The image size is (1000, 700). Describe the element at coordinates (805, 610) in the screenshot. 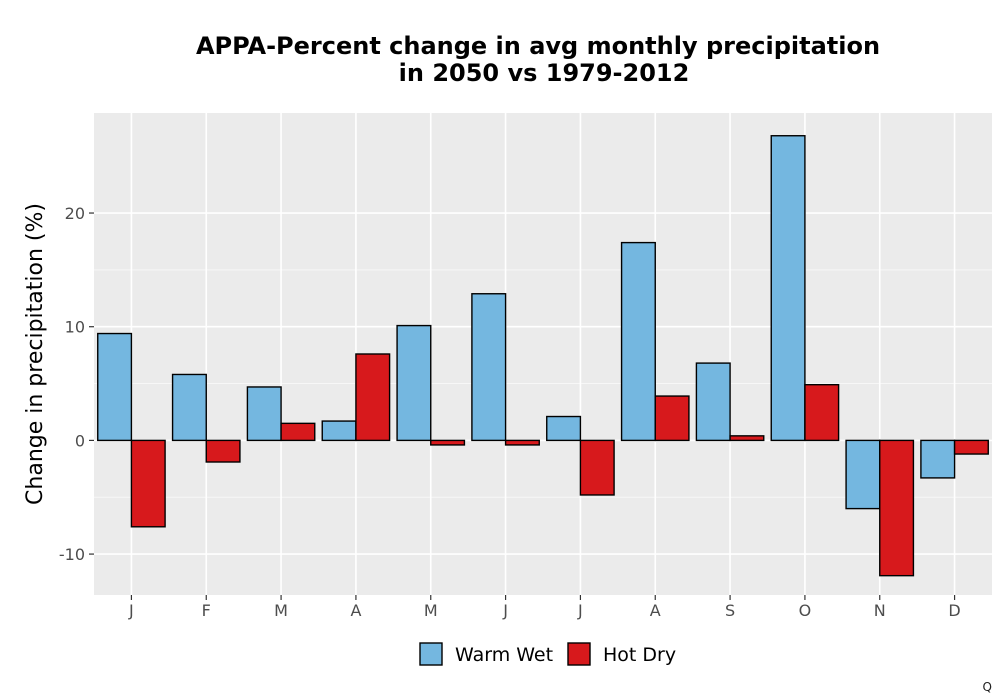

I see `x-tick-label: O` at that location.